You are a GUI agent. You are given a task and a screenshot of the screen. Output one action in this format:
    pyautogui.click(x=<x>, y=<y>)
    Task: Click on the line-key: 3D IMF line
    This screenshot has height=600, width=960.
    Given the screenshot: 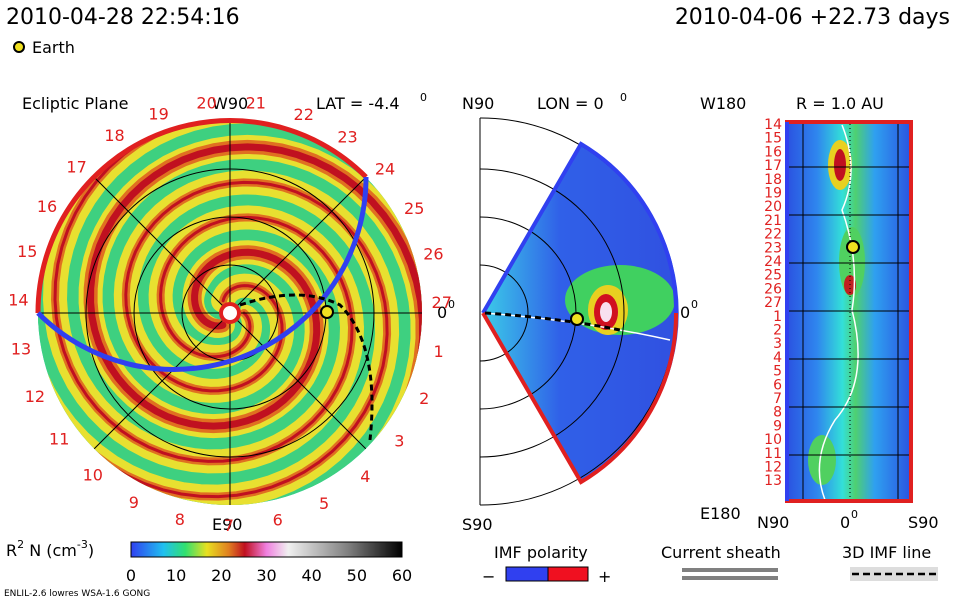 What is the action you would take?
    pyautogui.click(x=886, y=552)
    